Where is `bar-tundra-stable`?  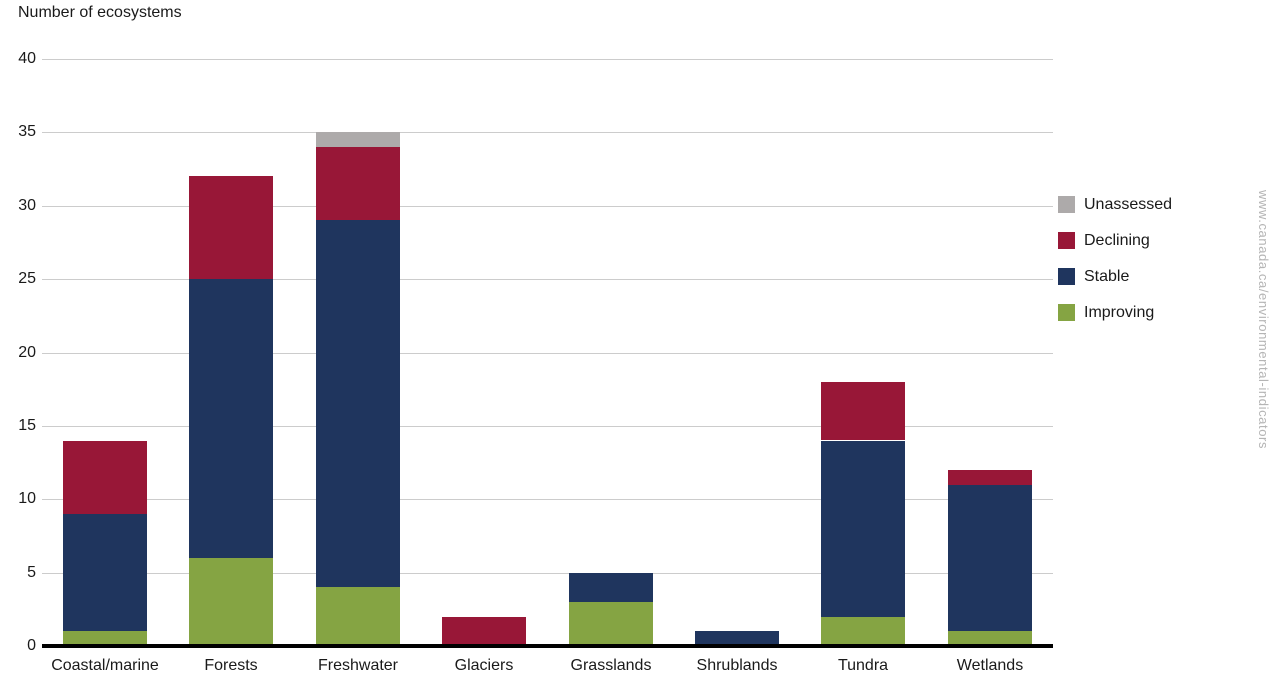
bar-tundra-stable is located at coordinates (863, 528).